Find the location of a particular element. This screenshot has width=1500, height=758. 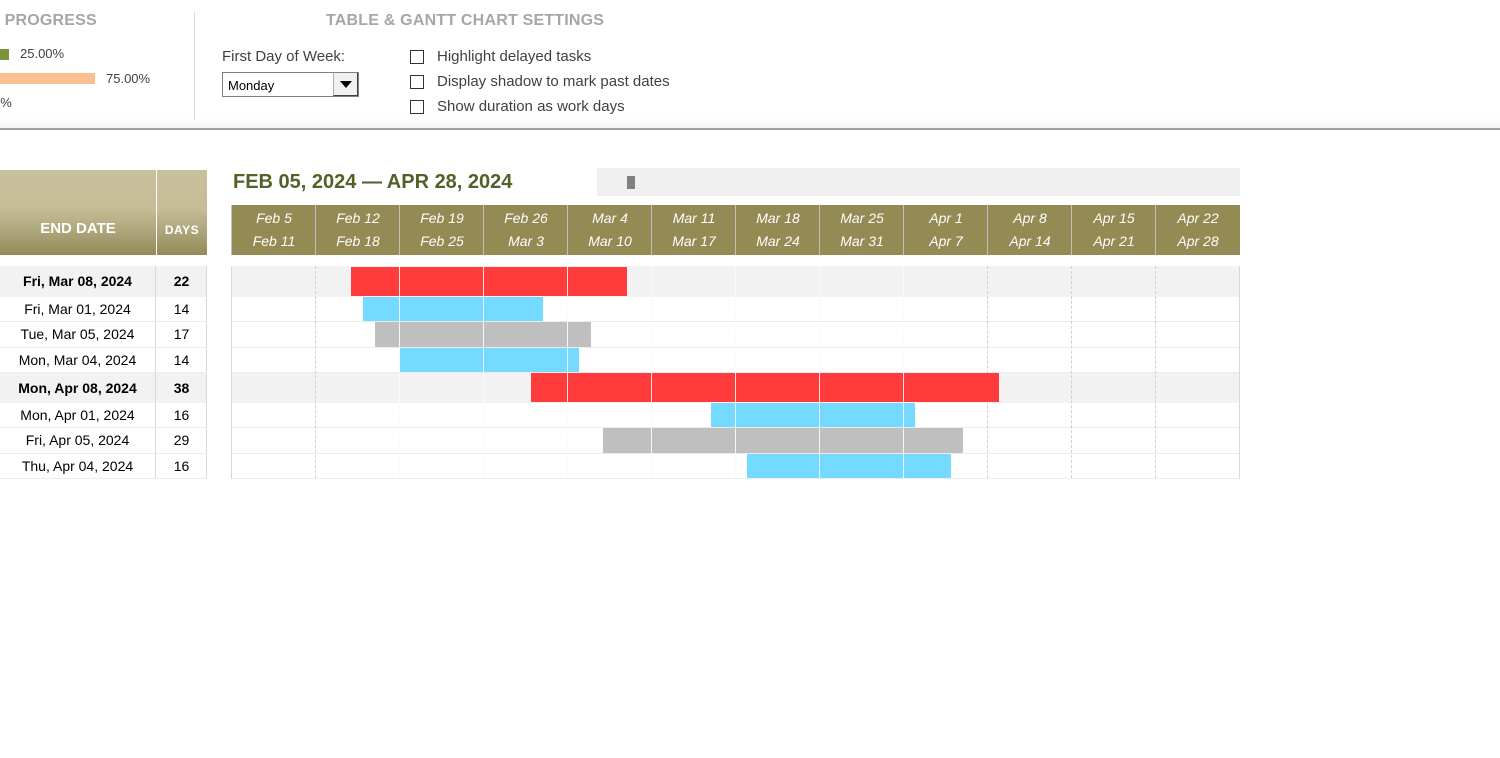

table-row: Mon, Mar 04, 2024 14 is located at coordinates (103, 360).